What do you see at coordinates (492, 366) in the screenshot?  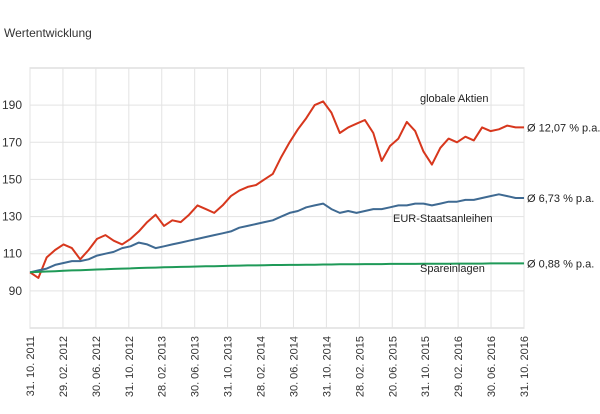 I see `x-tick-label: 30. 06. 2016` at bounding box center [492, 366].